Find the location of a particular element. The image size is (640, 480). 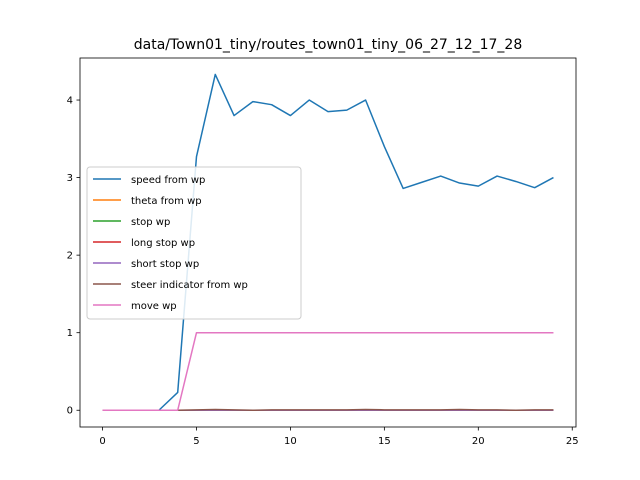

y-tick-label: 0 is located at coordinates (70, 411).